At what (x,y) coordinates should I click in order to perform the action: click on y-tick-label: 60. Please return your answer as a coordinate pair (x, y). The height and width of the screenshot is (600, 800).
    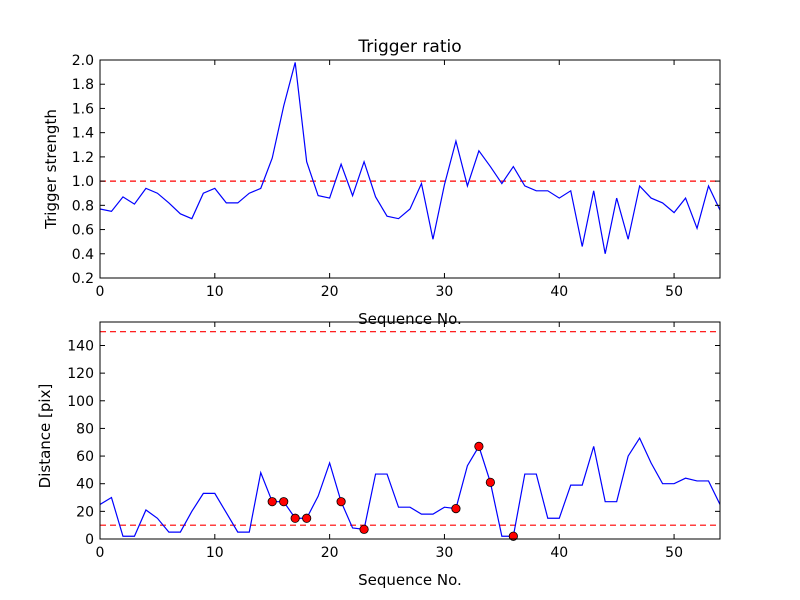
    Looking at the image, I should click on (85, 457).